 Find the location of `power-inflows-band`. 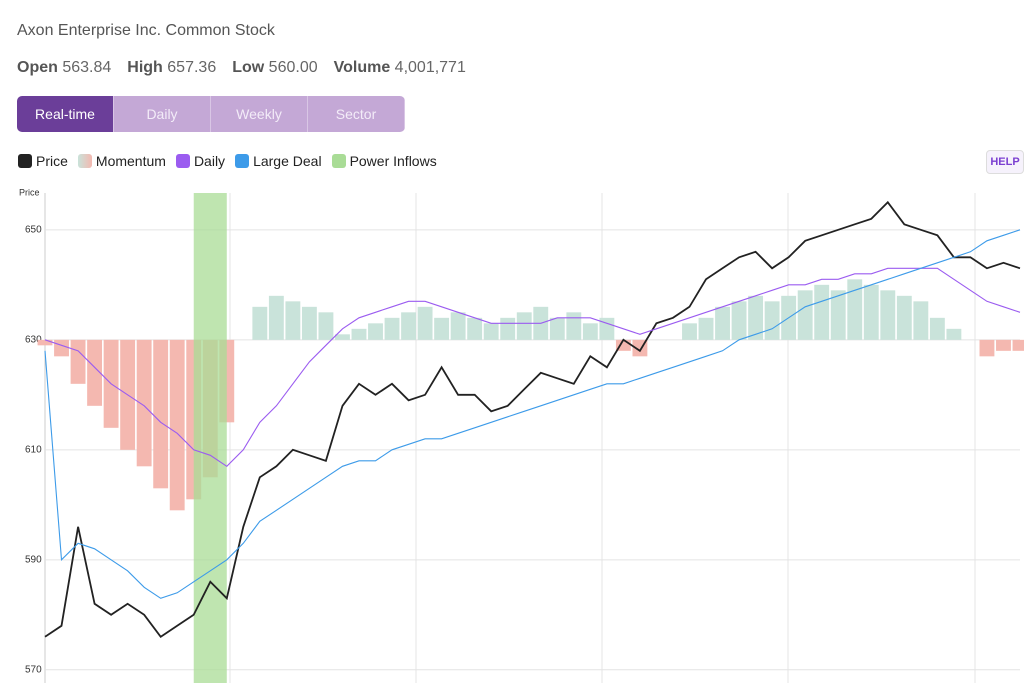

power-inflows-band is located at coordinates (210, 438).